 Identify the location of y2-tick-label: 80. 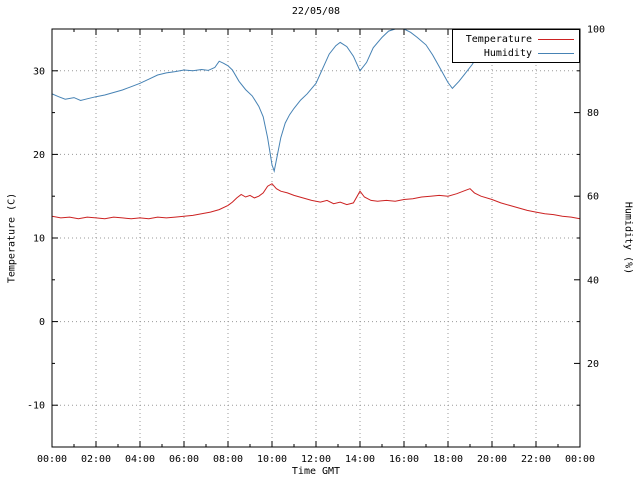
(593, 113).